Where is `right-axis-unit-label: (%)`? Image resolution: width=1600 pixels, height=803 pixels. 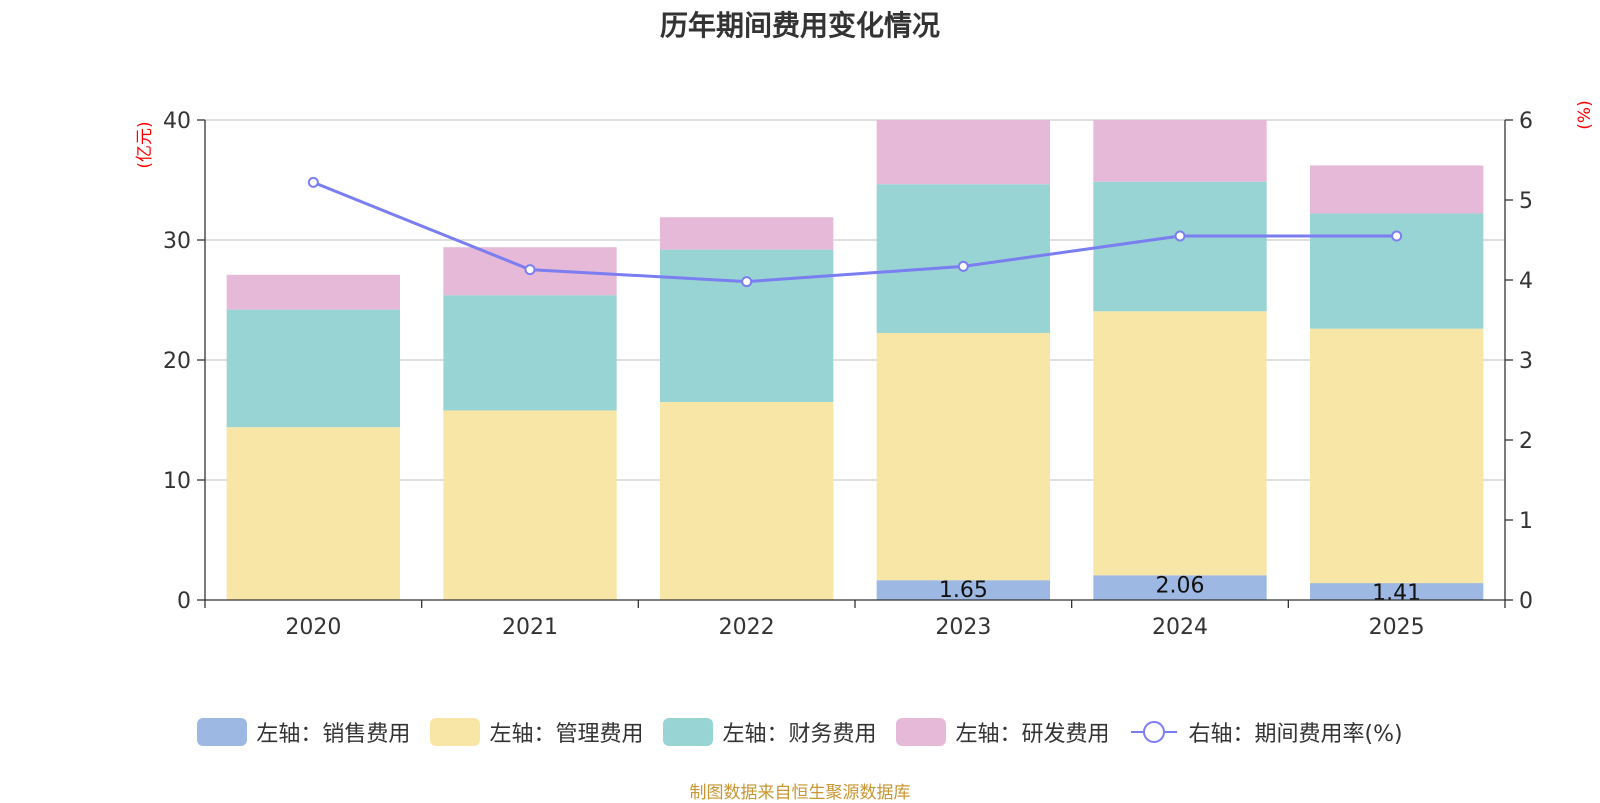 right-axis-unit-label: (%) is located at coordinates (1585, 114).